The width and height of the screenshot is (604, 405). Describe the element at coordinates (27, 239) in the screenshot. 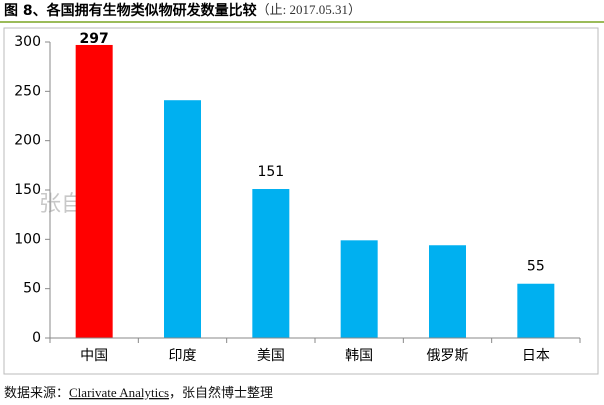

I see `y-tick-label: 100` at that location.